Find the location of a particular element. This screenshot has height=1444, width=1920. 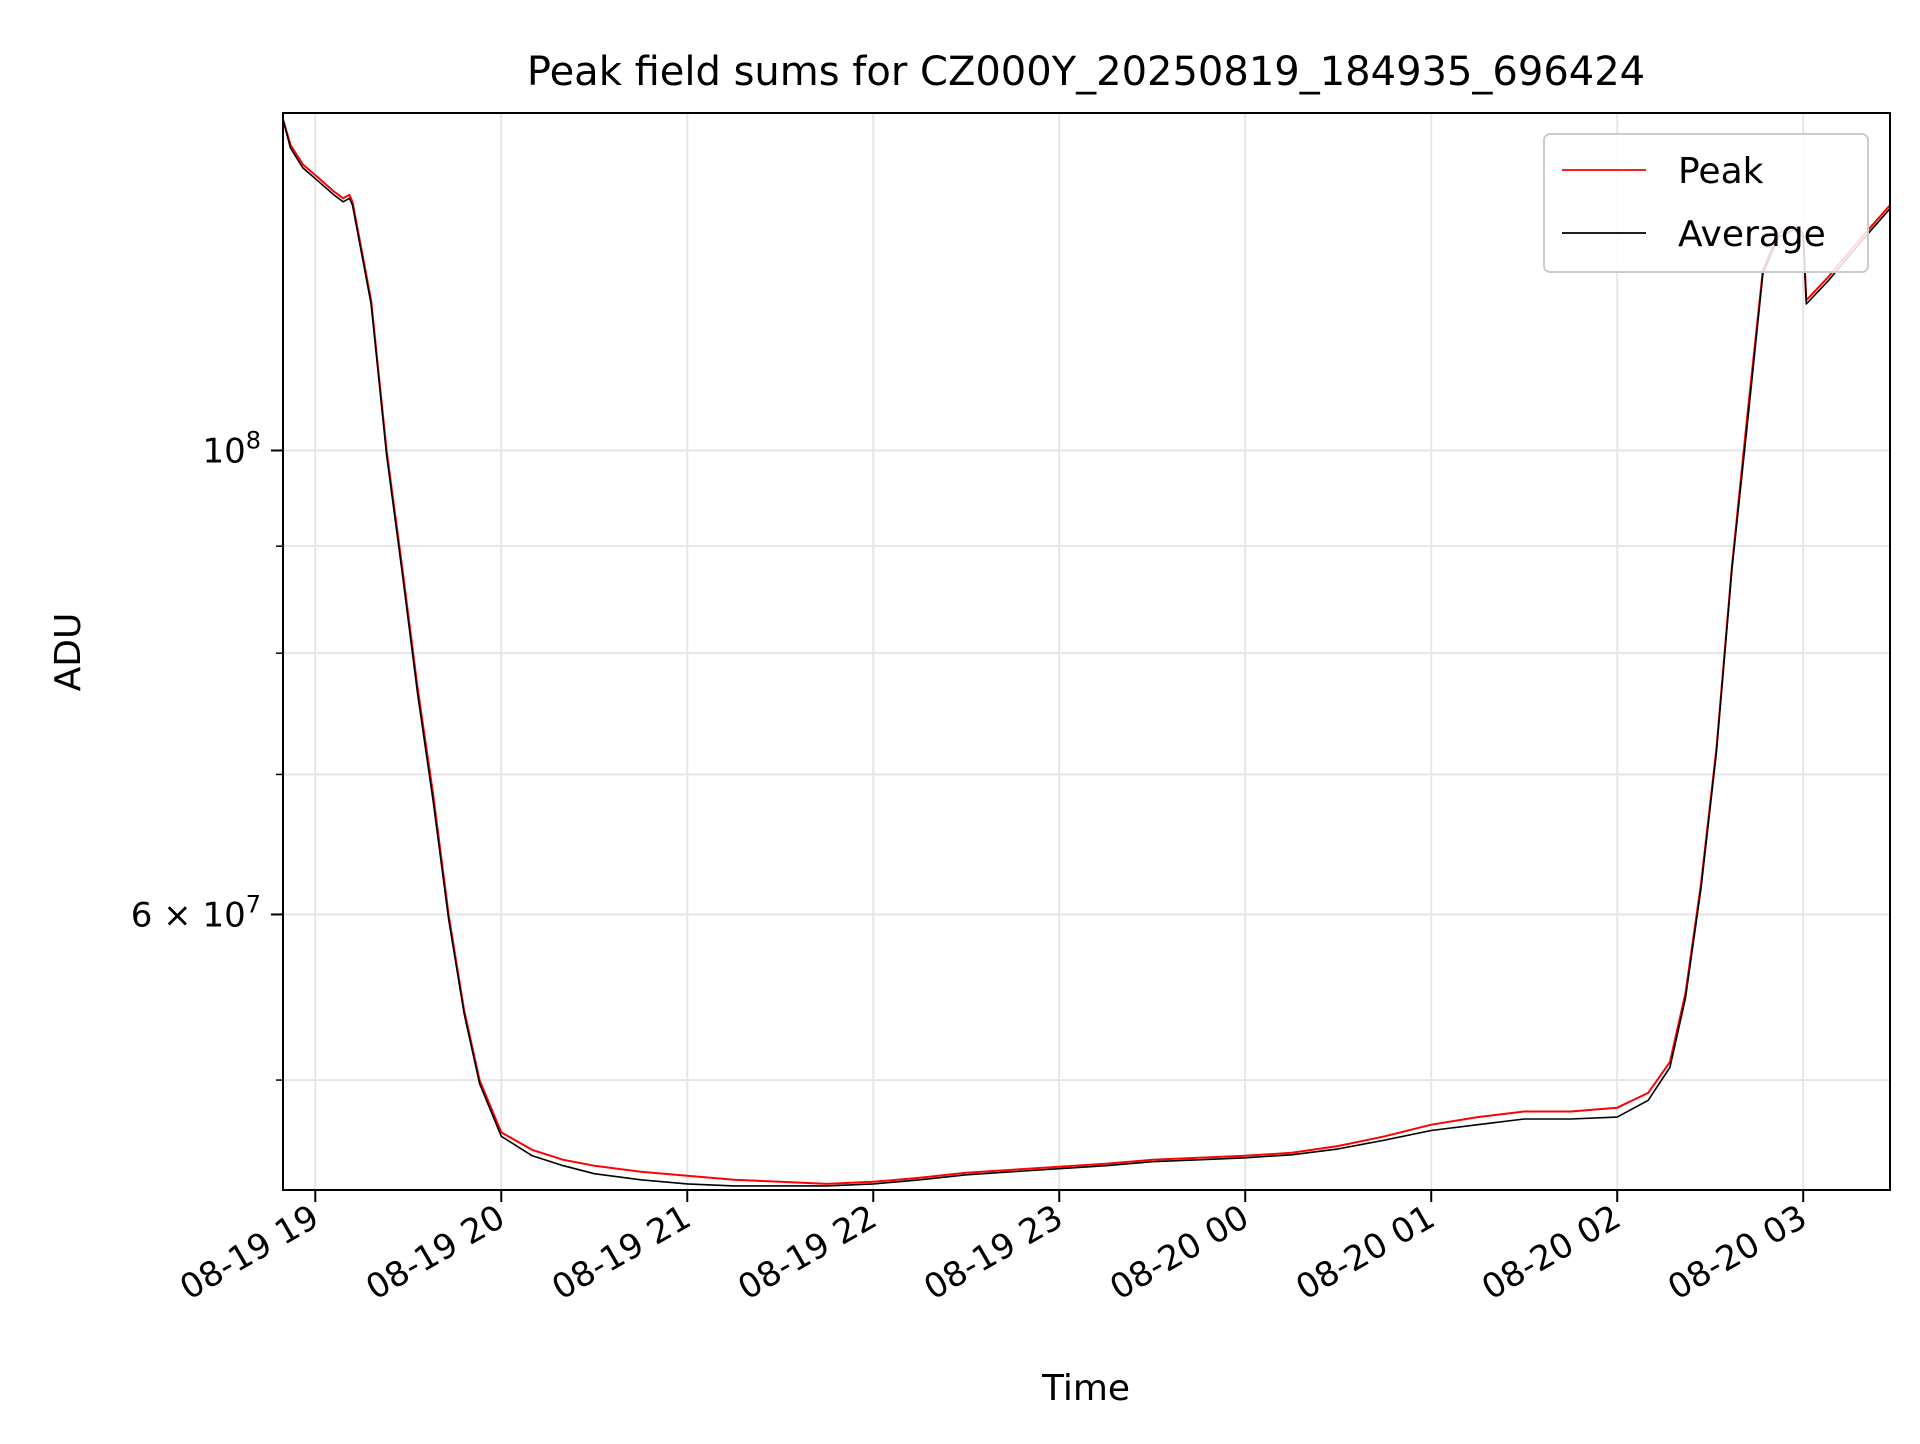

legend: Peak Average is located at coordinates (1706, 203).